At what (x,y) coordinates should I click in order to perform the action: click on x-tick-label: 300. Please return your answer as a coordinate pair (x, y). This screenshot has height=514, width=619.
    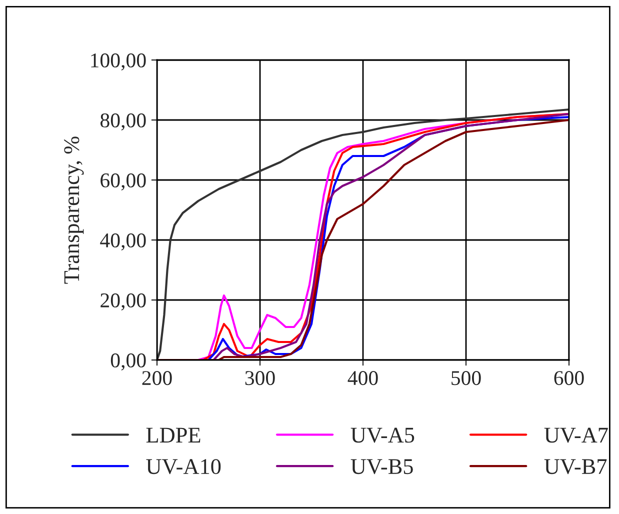
    Looking at the image, I should click on (260, 378).